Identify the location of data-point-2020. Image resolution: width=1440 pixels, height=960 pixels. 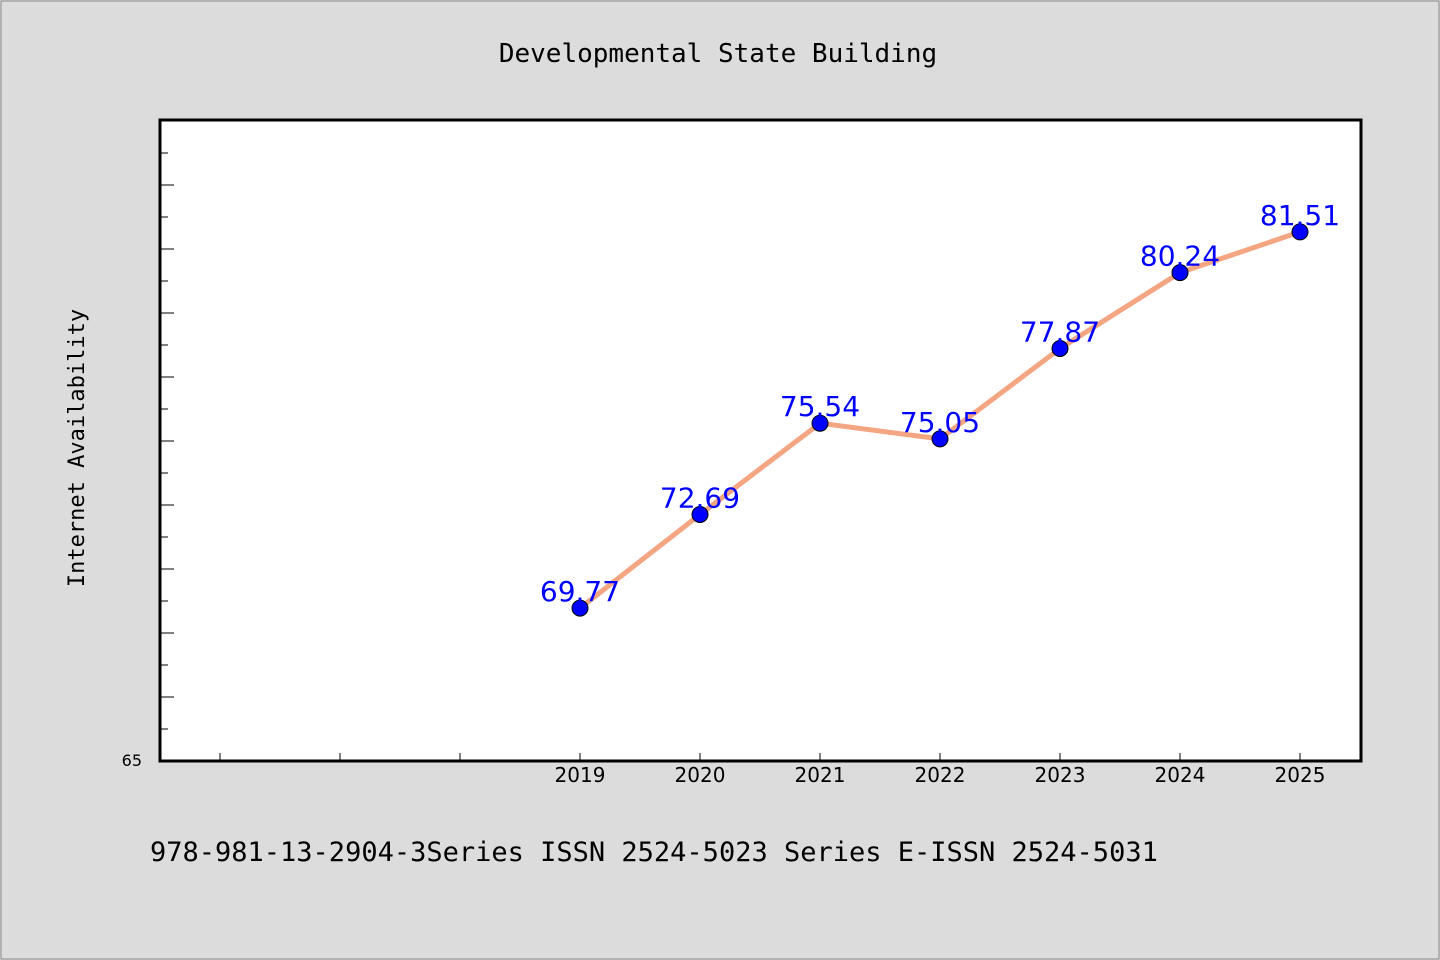
(700, 514).